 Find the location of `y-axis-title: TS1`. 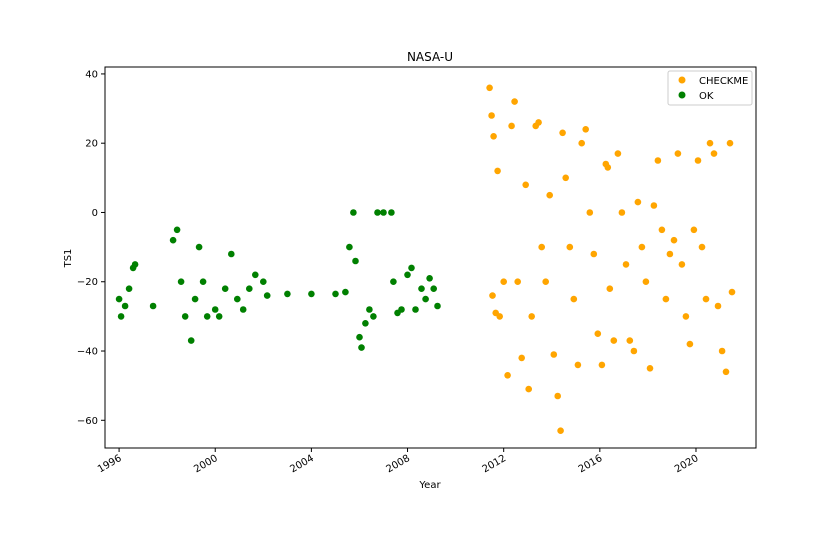

y-axis-title: TS1 is located at coordinates (68, 259).